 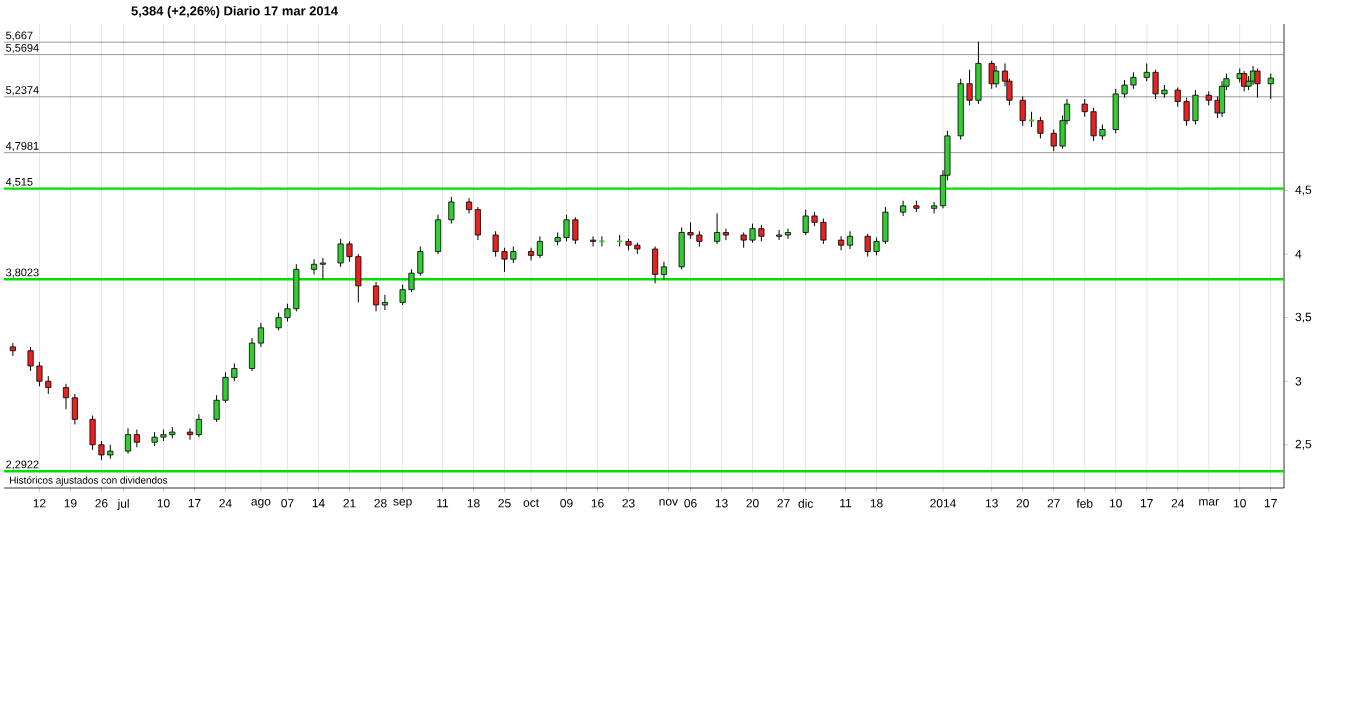 I want to click on x-tick-label: ago, so click(x=261, y=503).